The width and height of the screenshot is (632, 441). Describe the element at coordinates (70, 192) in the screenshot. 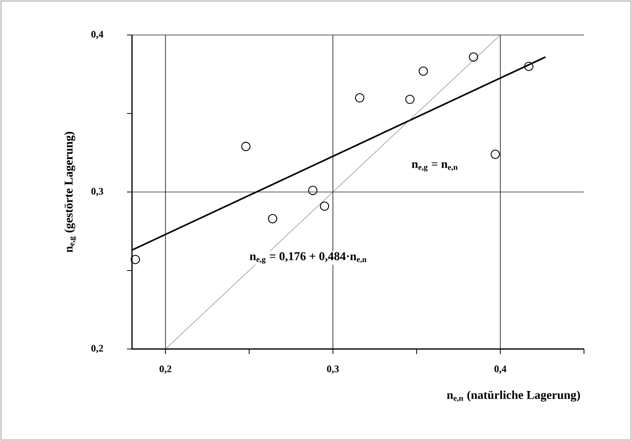

I see `y-axis-title: n$_{e,g}$ (gestörte Lagerung)` at that location.